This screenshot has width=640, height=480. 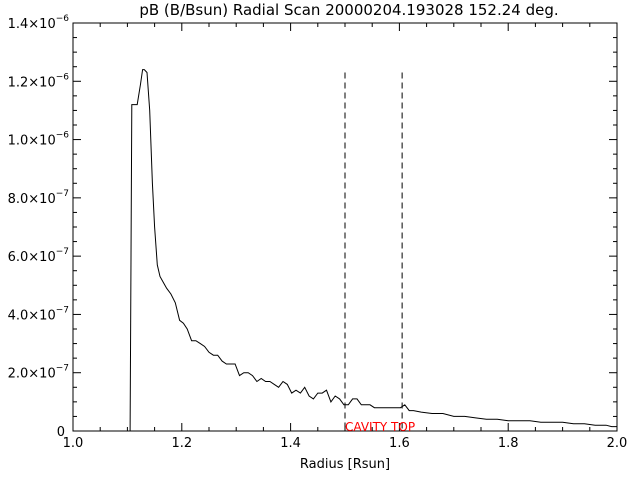 What do you see at coordinates (399, 443) in the screenshot?
I see `x-tick-label: 1.6` at bounding box center [399, 443].